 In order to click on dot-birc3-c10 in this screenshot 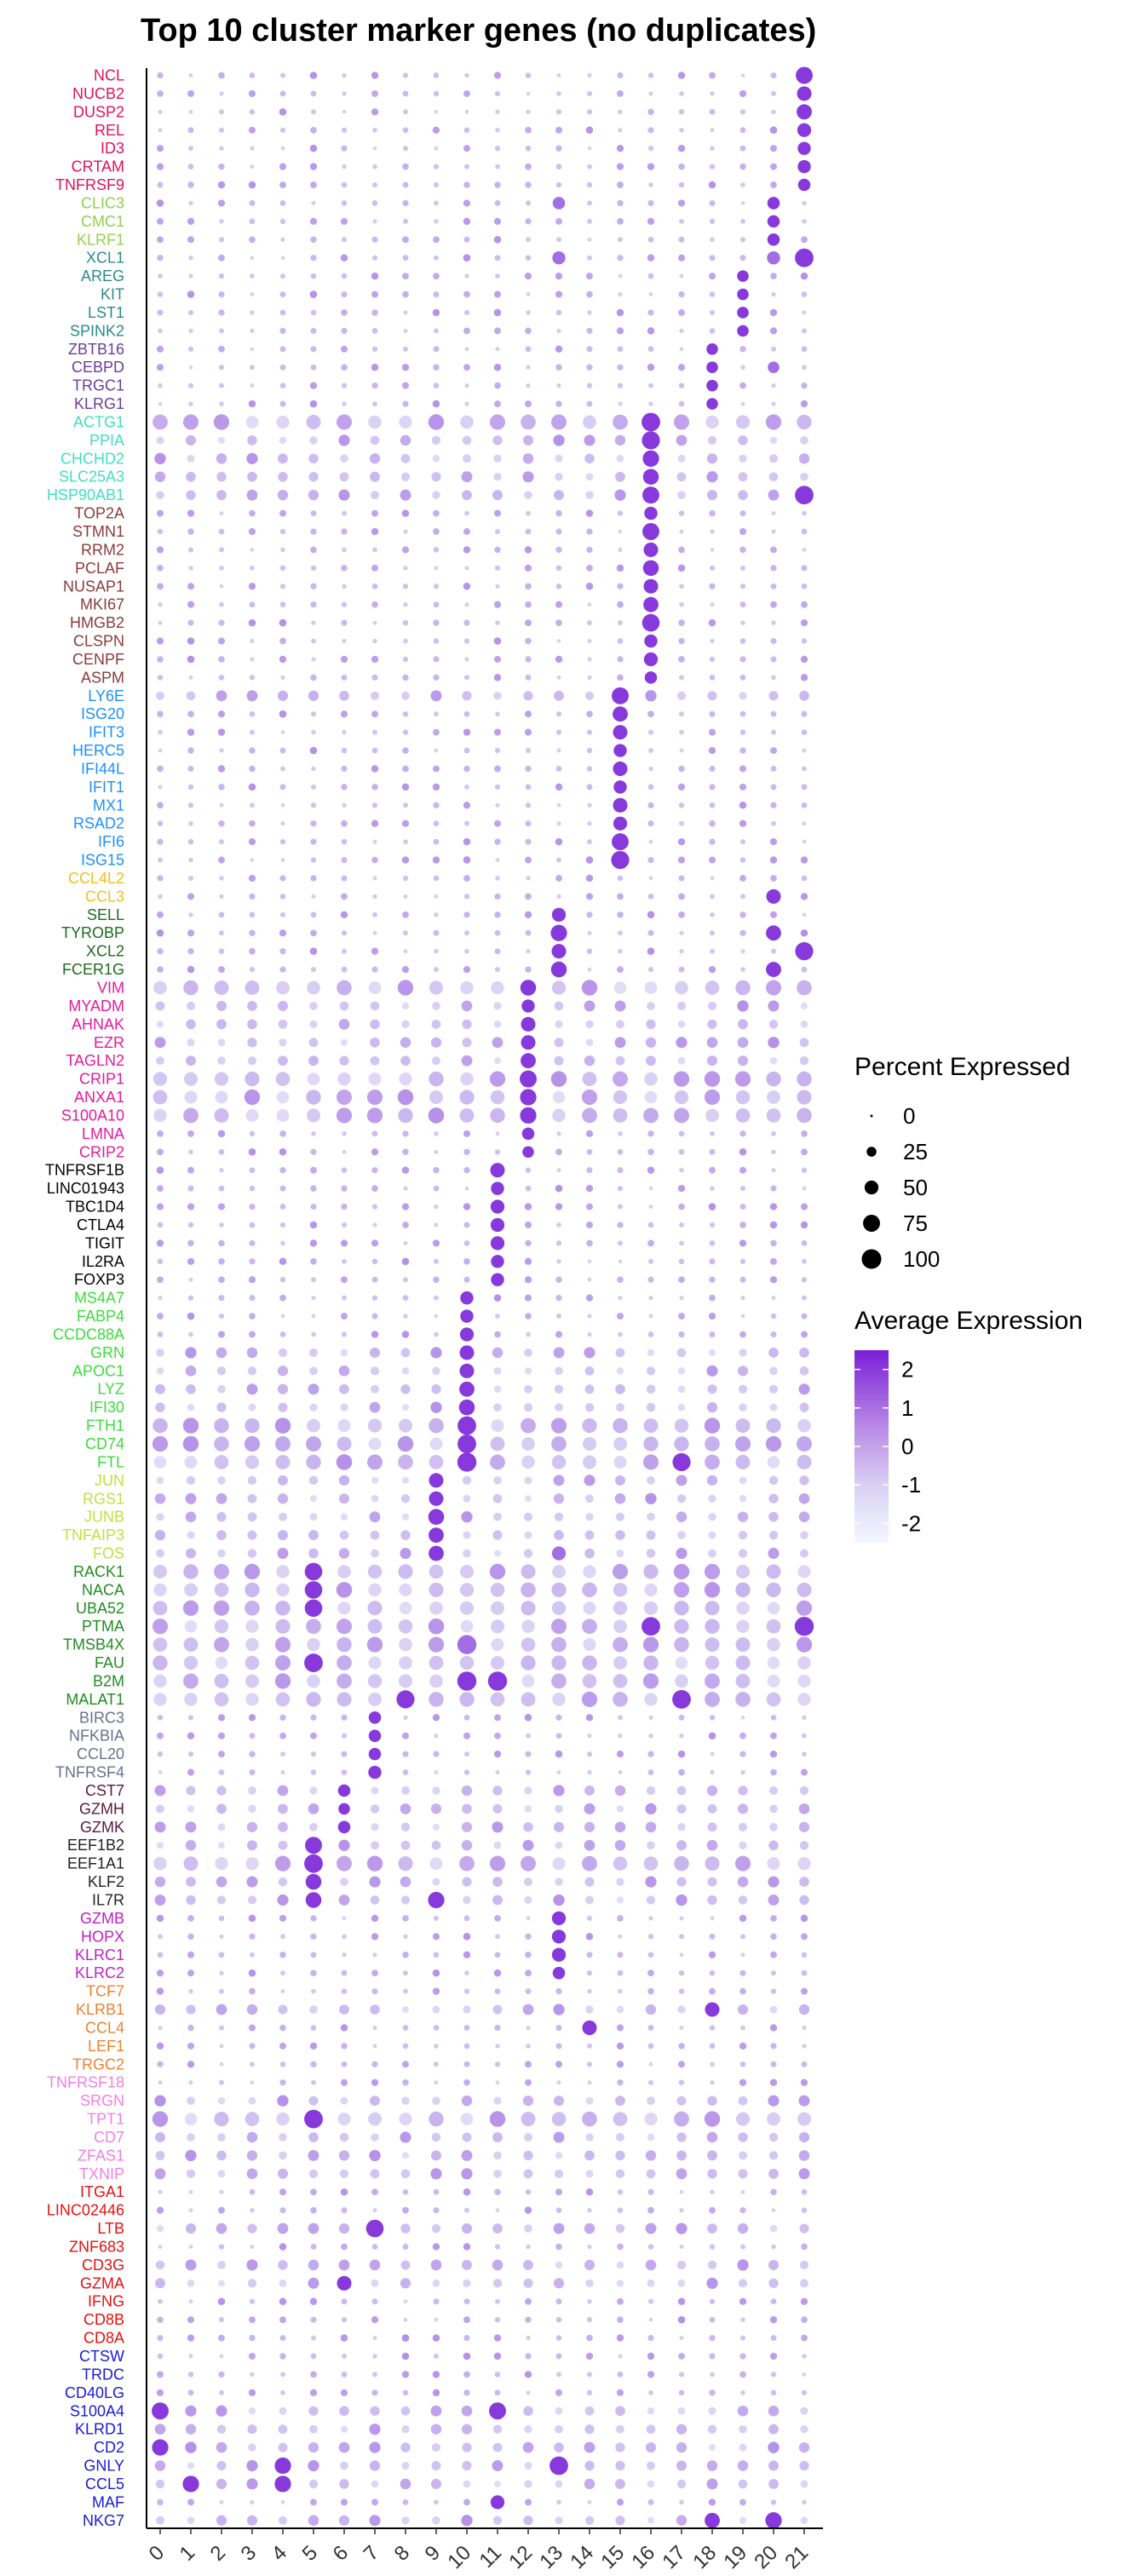, I will do `click(466, 1718)`.